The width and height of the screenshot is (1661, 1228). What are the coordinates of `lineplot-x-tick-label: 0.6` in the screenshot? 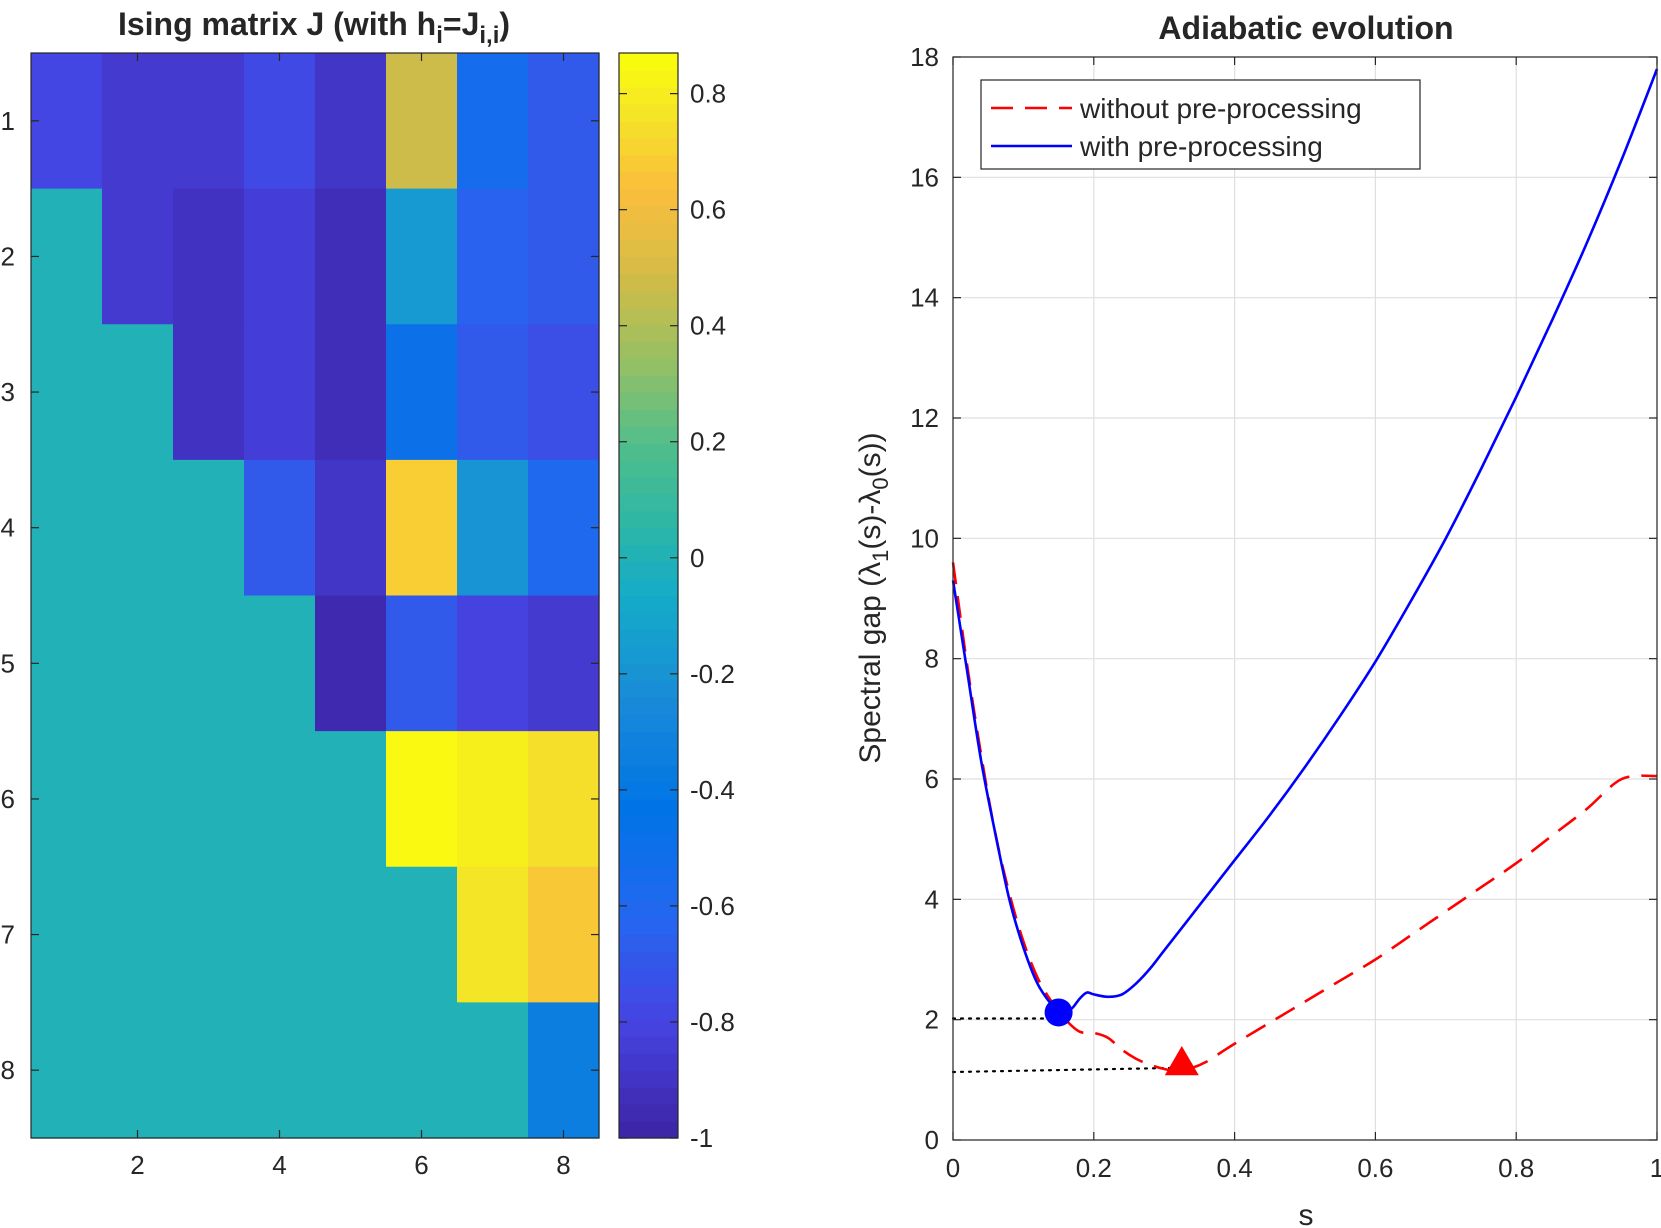 It's located at (1375, 1168).